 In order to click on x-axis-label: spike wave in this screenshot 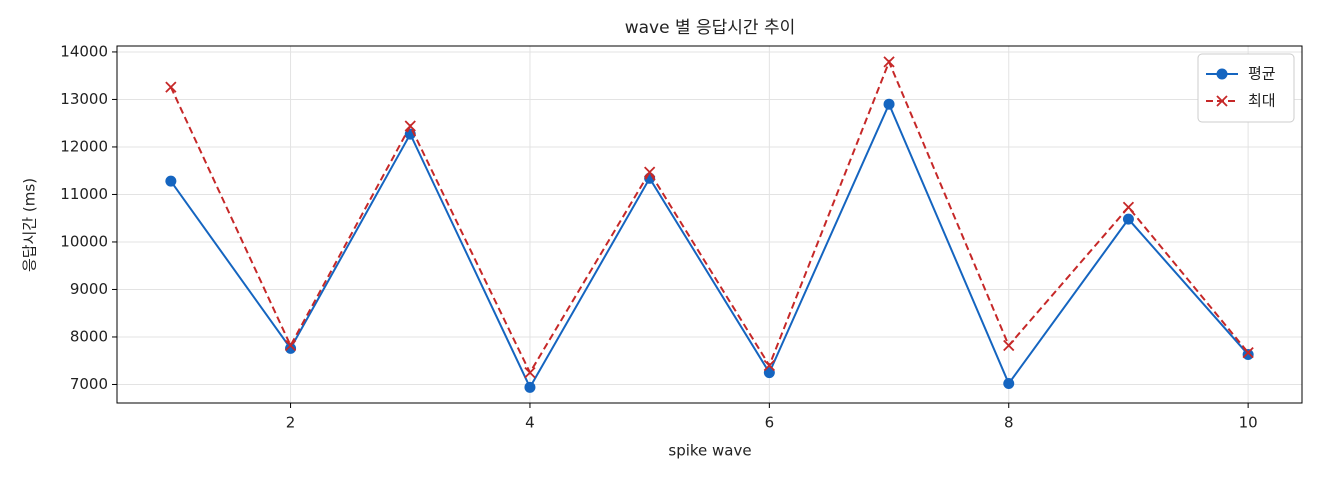, I will do `click(709, 451)`.